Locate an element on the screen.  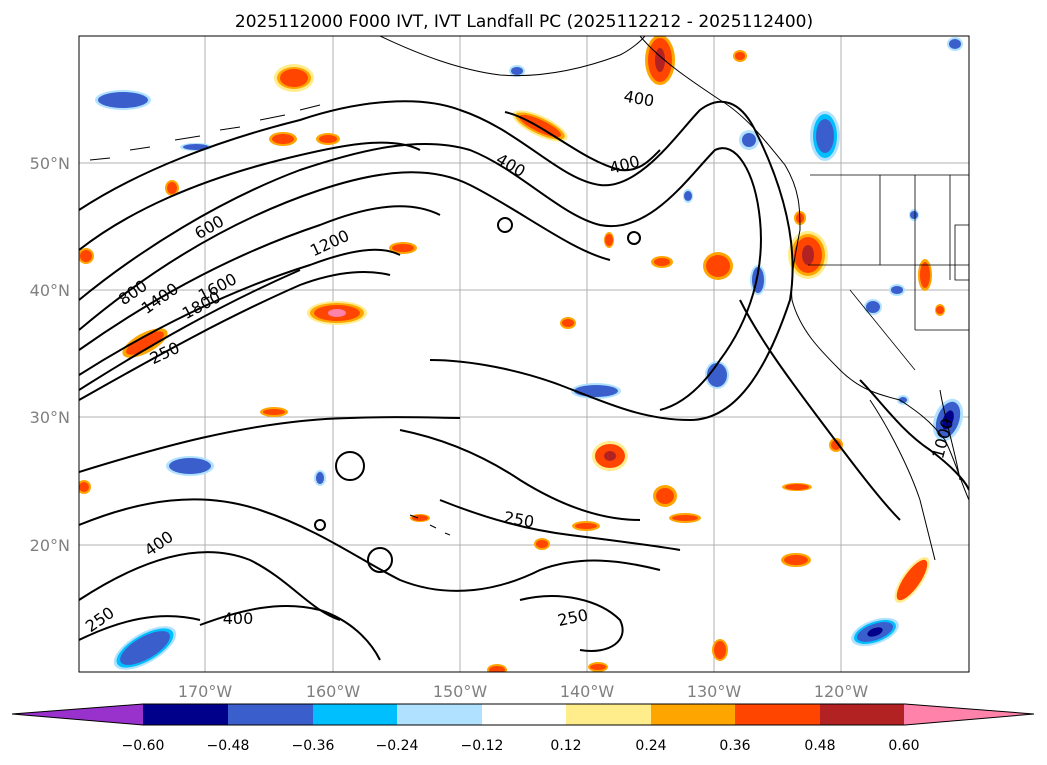
lon-label-130w: 130°W is located at coordinates (714, 691).